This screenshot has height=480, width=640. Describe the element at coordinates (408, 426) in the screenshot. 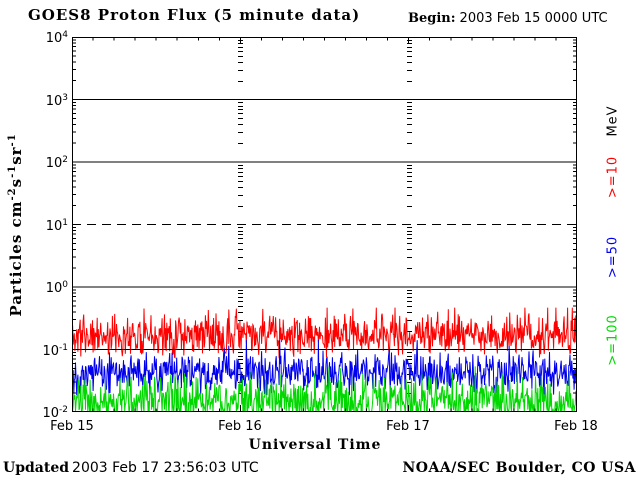

I see `x-tick-feb17: Feb 17` at that location.